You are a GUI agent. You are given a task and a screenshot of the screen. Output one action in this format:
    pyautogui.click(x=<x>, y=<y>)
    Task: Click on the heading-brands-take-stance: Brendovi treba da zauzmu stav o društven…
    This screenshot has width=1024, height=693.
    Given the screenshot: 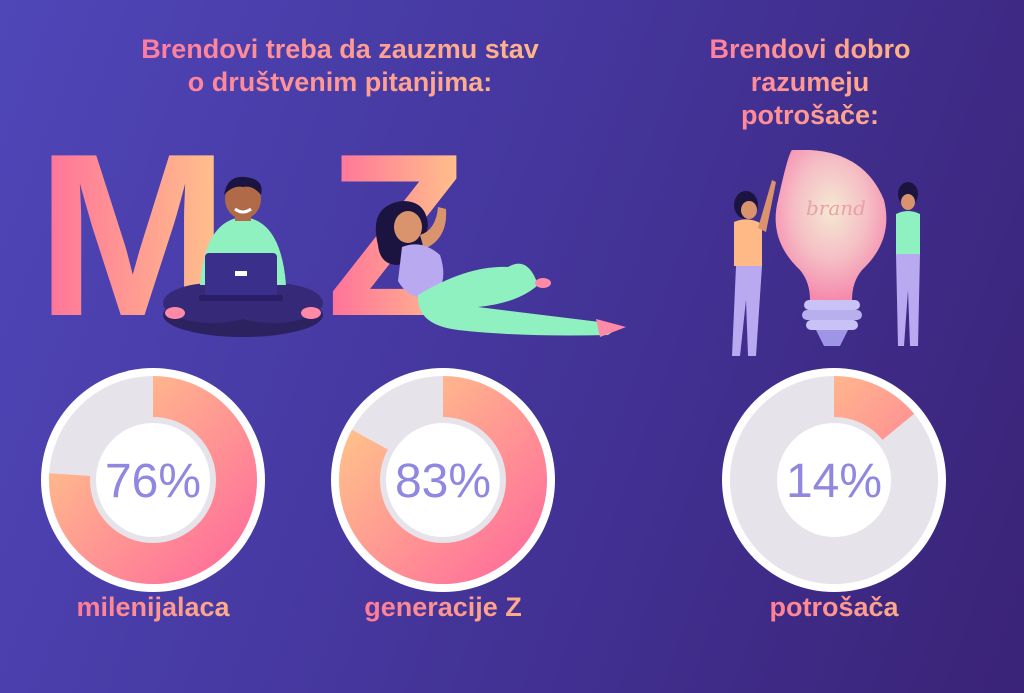 What is the action you would take?
    pyautogui.click(x=340, y=66)
    